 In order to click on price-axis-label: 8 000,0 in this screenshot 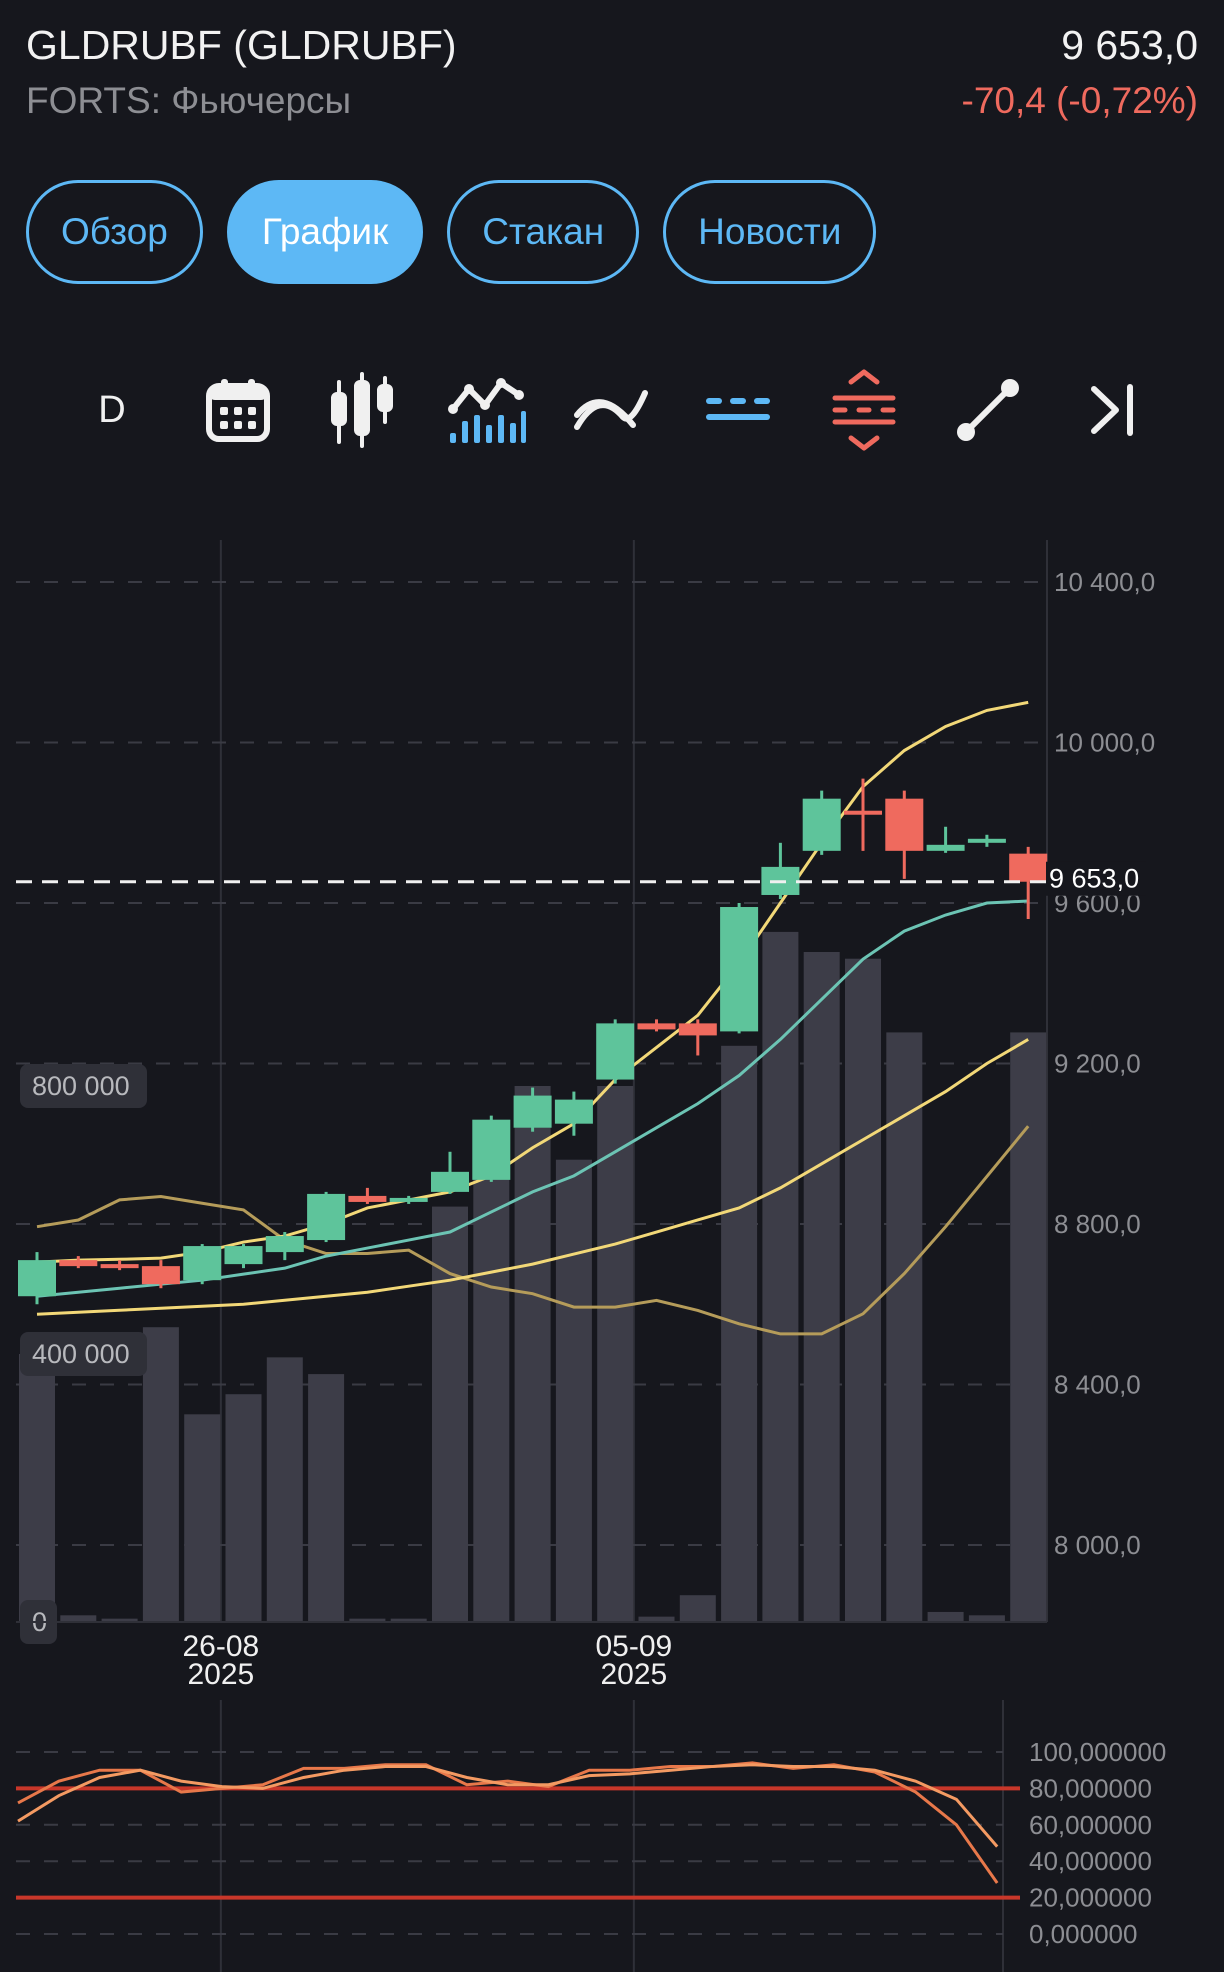, I will do `click(1097, 1545)`.